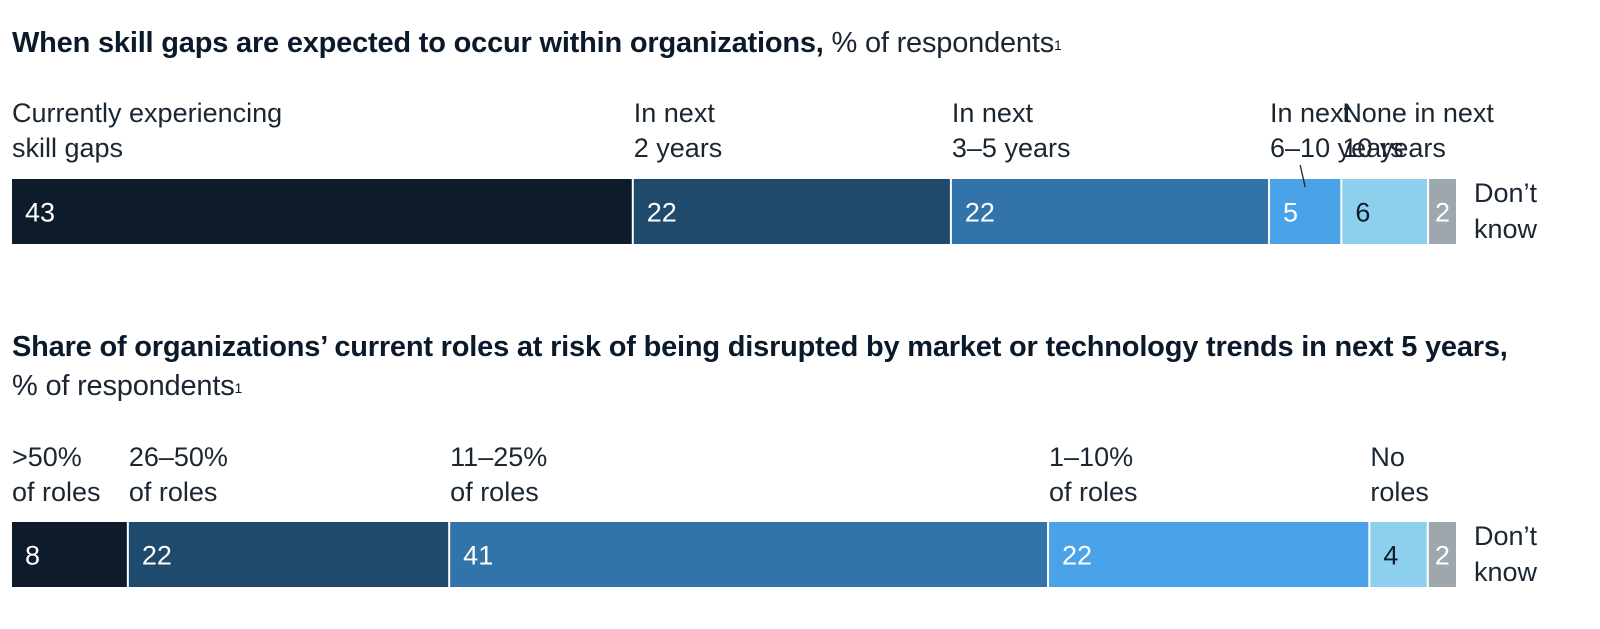 The image size is (1600, 629). I want to click on chart-1-category-label-2-line-2: 2 years, so click(678, 148).